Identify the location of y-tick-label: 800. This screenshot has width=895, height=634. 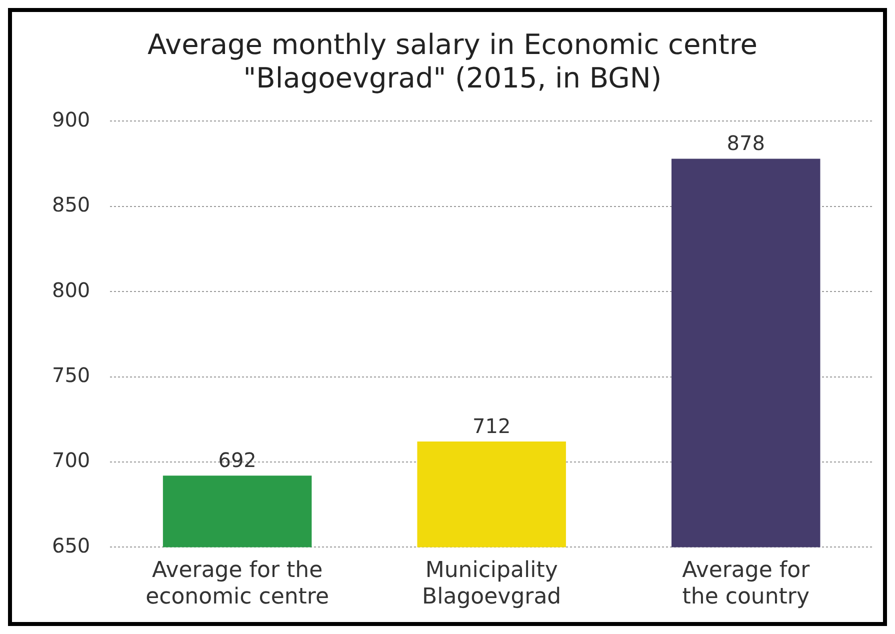
(71, 290).